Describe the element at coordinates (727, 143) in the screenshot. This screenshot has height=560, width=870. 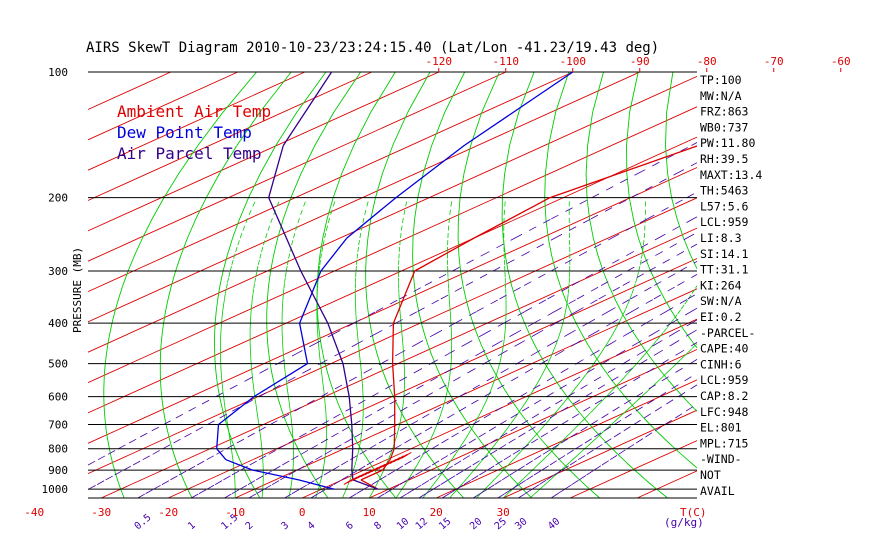
I see `index-entry: PW:11.80` at that location.